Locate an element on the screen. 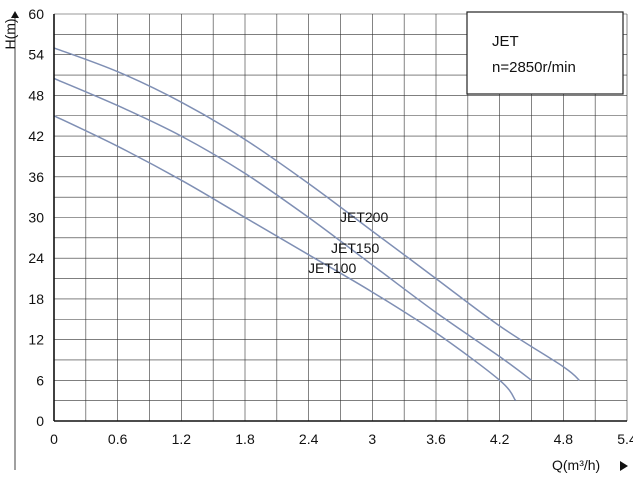 This screenshot has width=633, height=479. legend-frame is located at coordinates (545, 53).